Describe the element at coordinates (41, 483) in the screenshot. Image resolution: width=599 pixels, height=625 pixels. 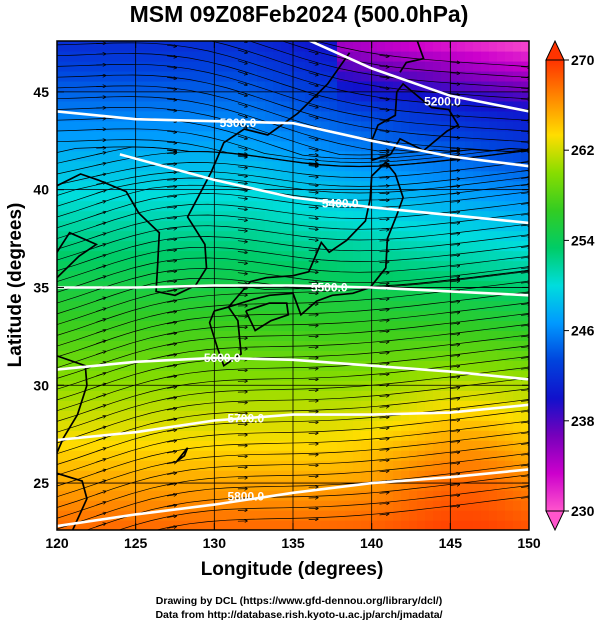
I see `y-tick-label: 25` at that location.